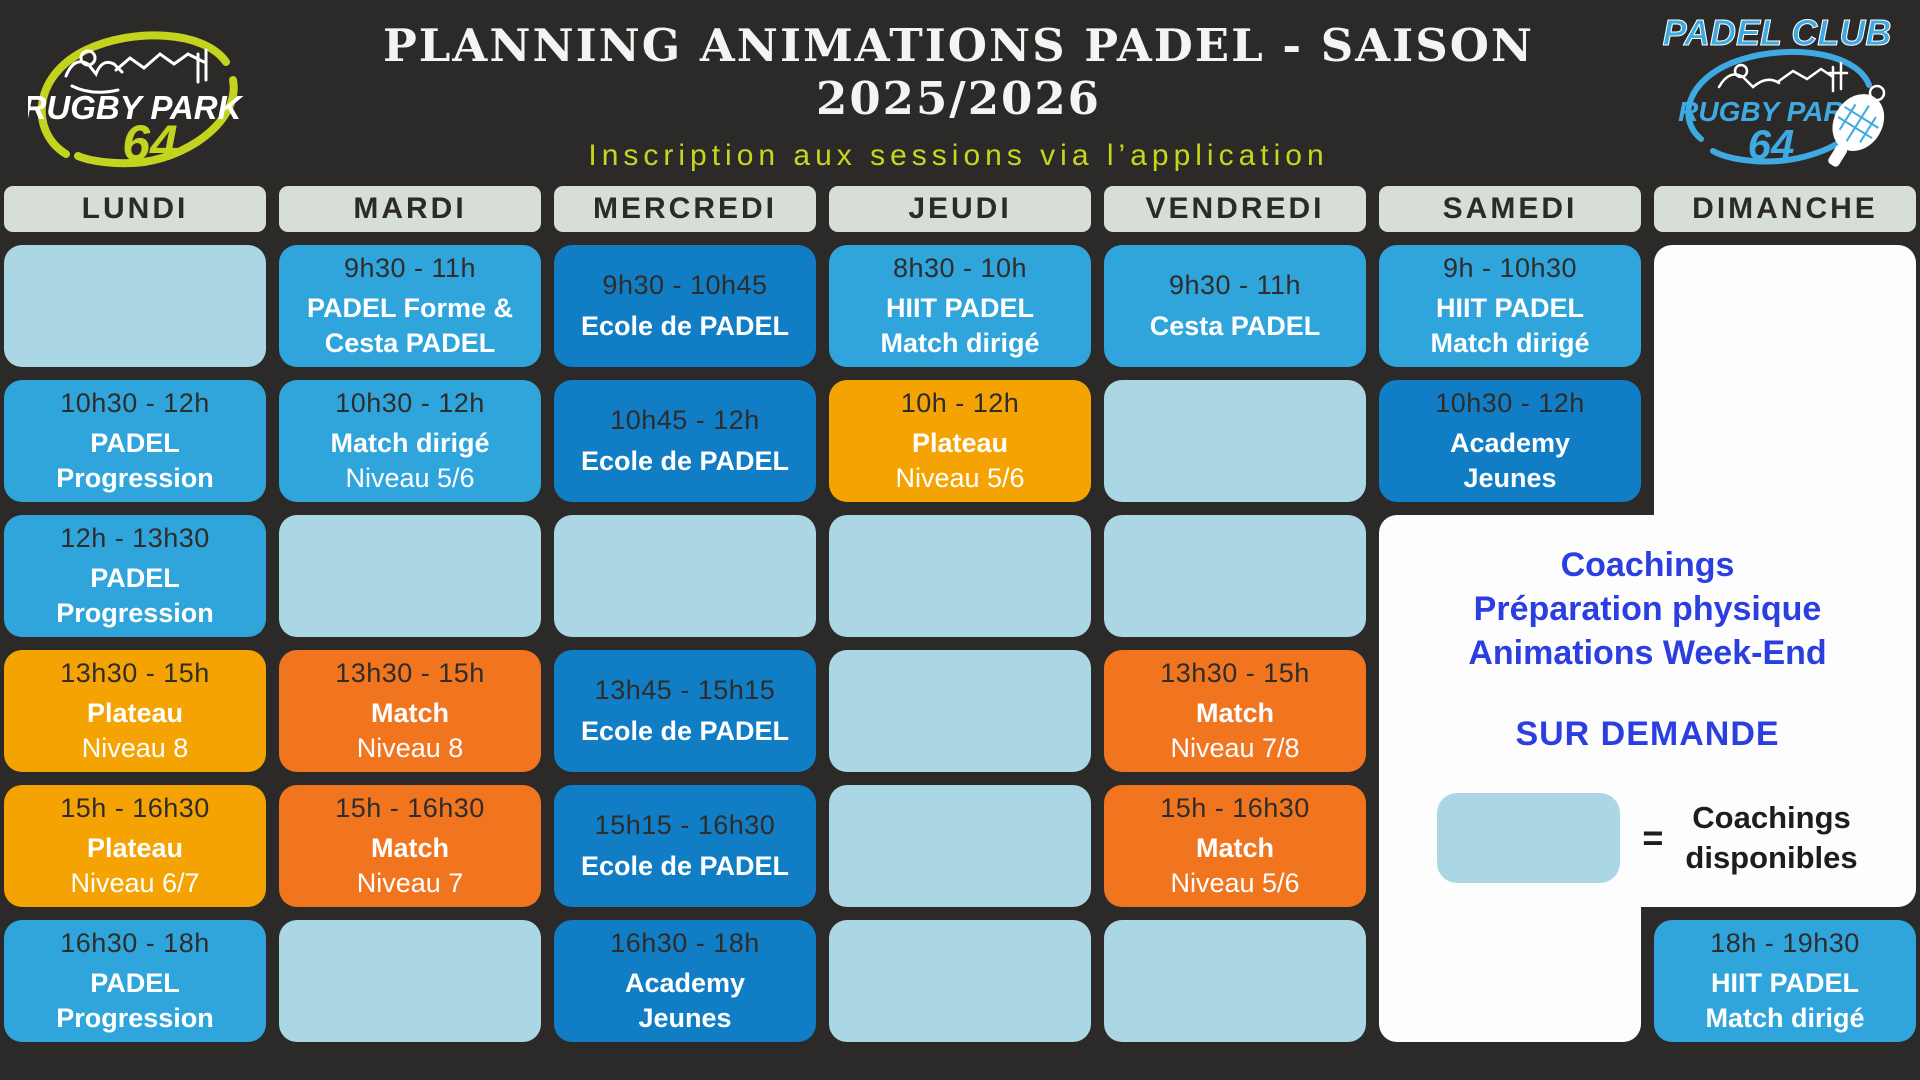 The height and width of the screenshot is (1080, 1920). I want to click on slot-time: 12h - 13h30, so click(135, 537).